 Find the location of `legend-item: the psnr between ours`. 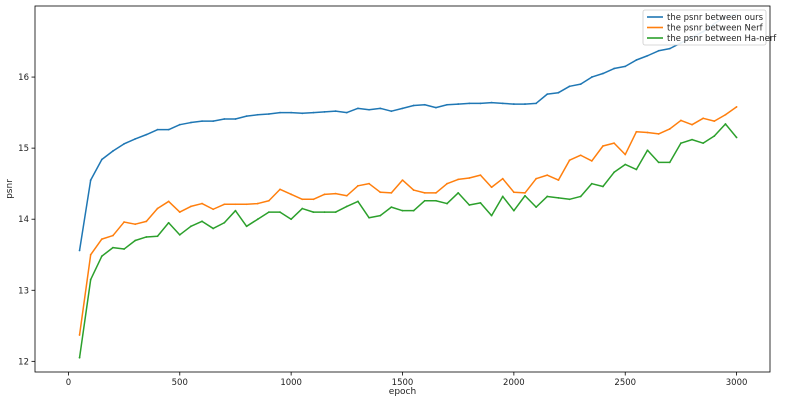

legend-item: the psnr between ours is located at coordinates (705, 18).